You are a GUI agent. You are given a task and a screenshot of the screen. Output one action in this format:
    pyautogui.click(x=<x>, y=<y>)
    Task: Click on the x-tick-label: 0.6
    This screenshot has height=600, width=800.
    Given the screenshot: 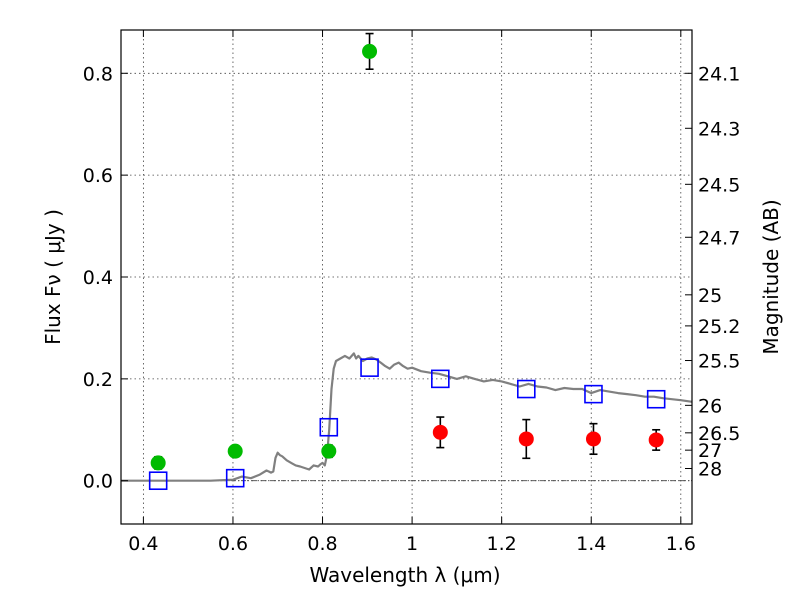 What is the action you would take?
    pyautogui.click(x=233, y=544)
    